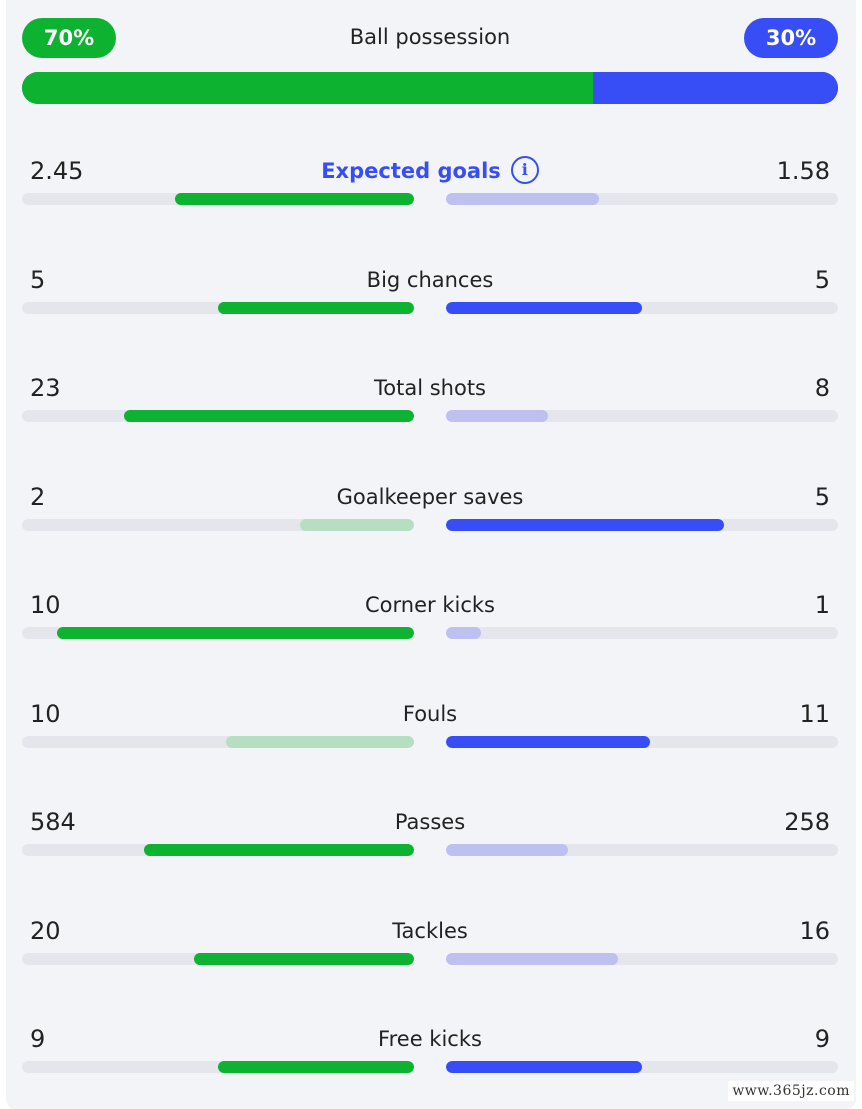 This screenshot has width=862, height=1109. I want to click on stat-name-label: Free kicks, so click(430, 1039).